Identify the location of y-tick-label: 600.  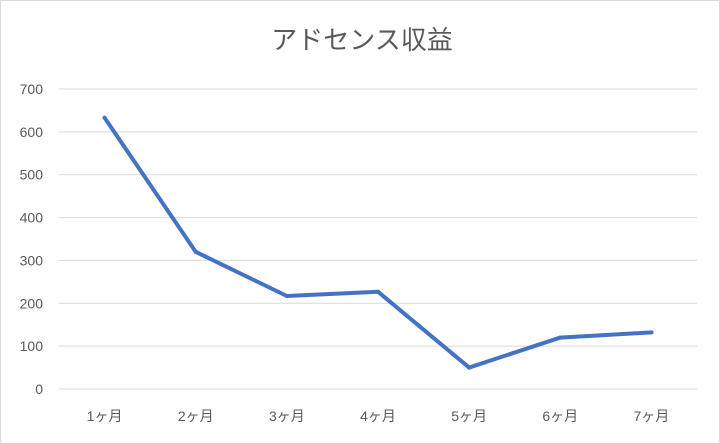
(32, 132).